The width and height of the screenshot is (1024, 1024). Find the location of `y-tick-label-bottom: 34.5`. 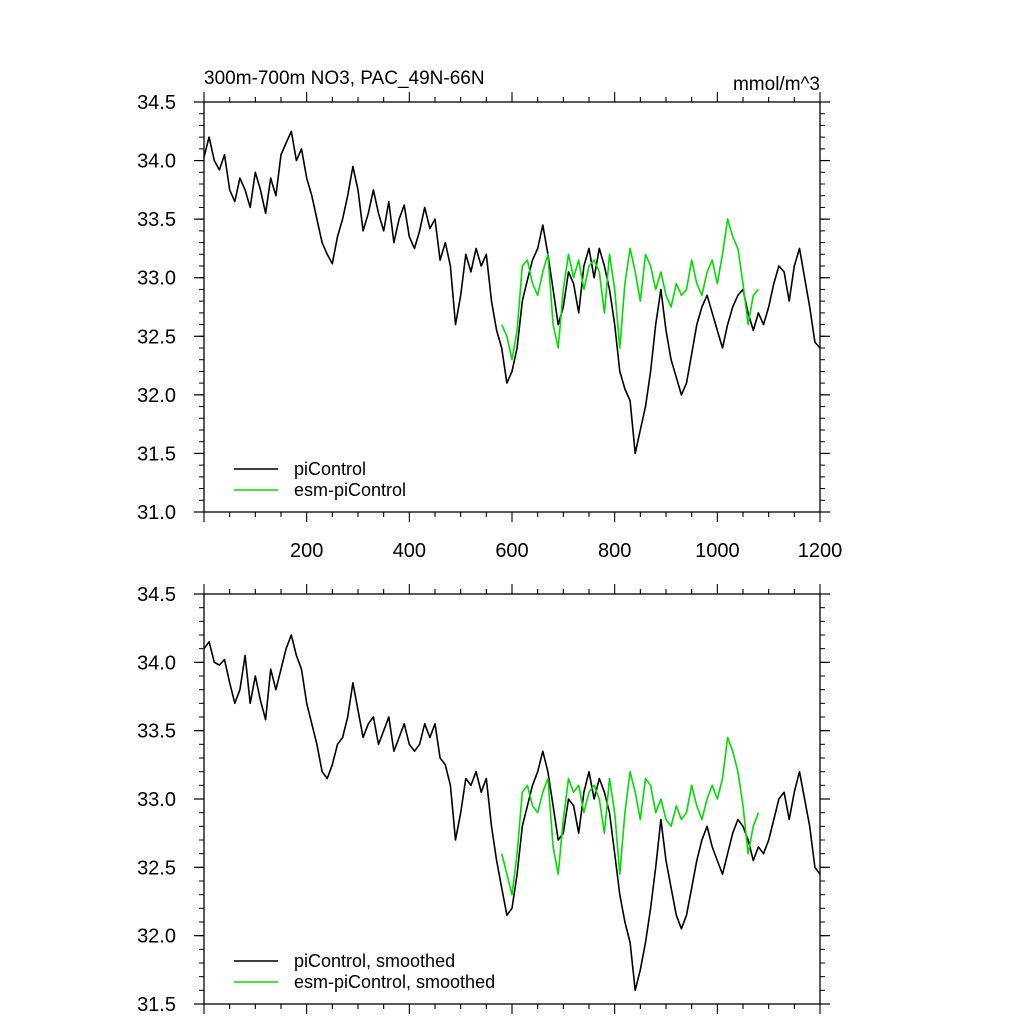

y-tick-label-bottom: 34.5 is located at coordinates (156, 595).